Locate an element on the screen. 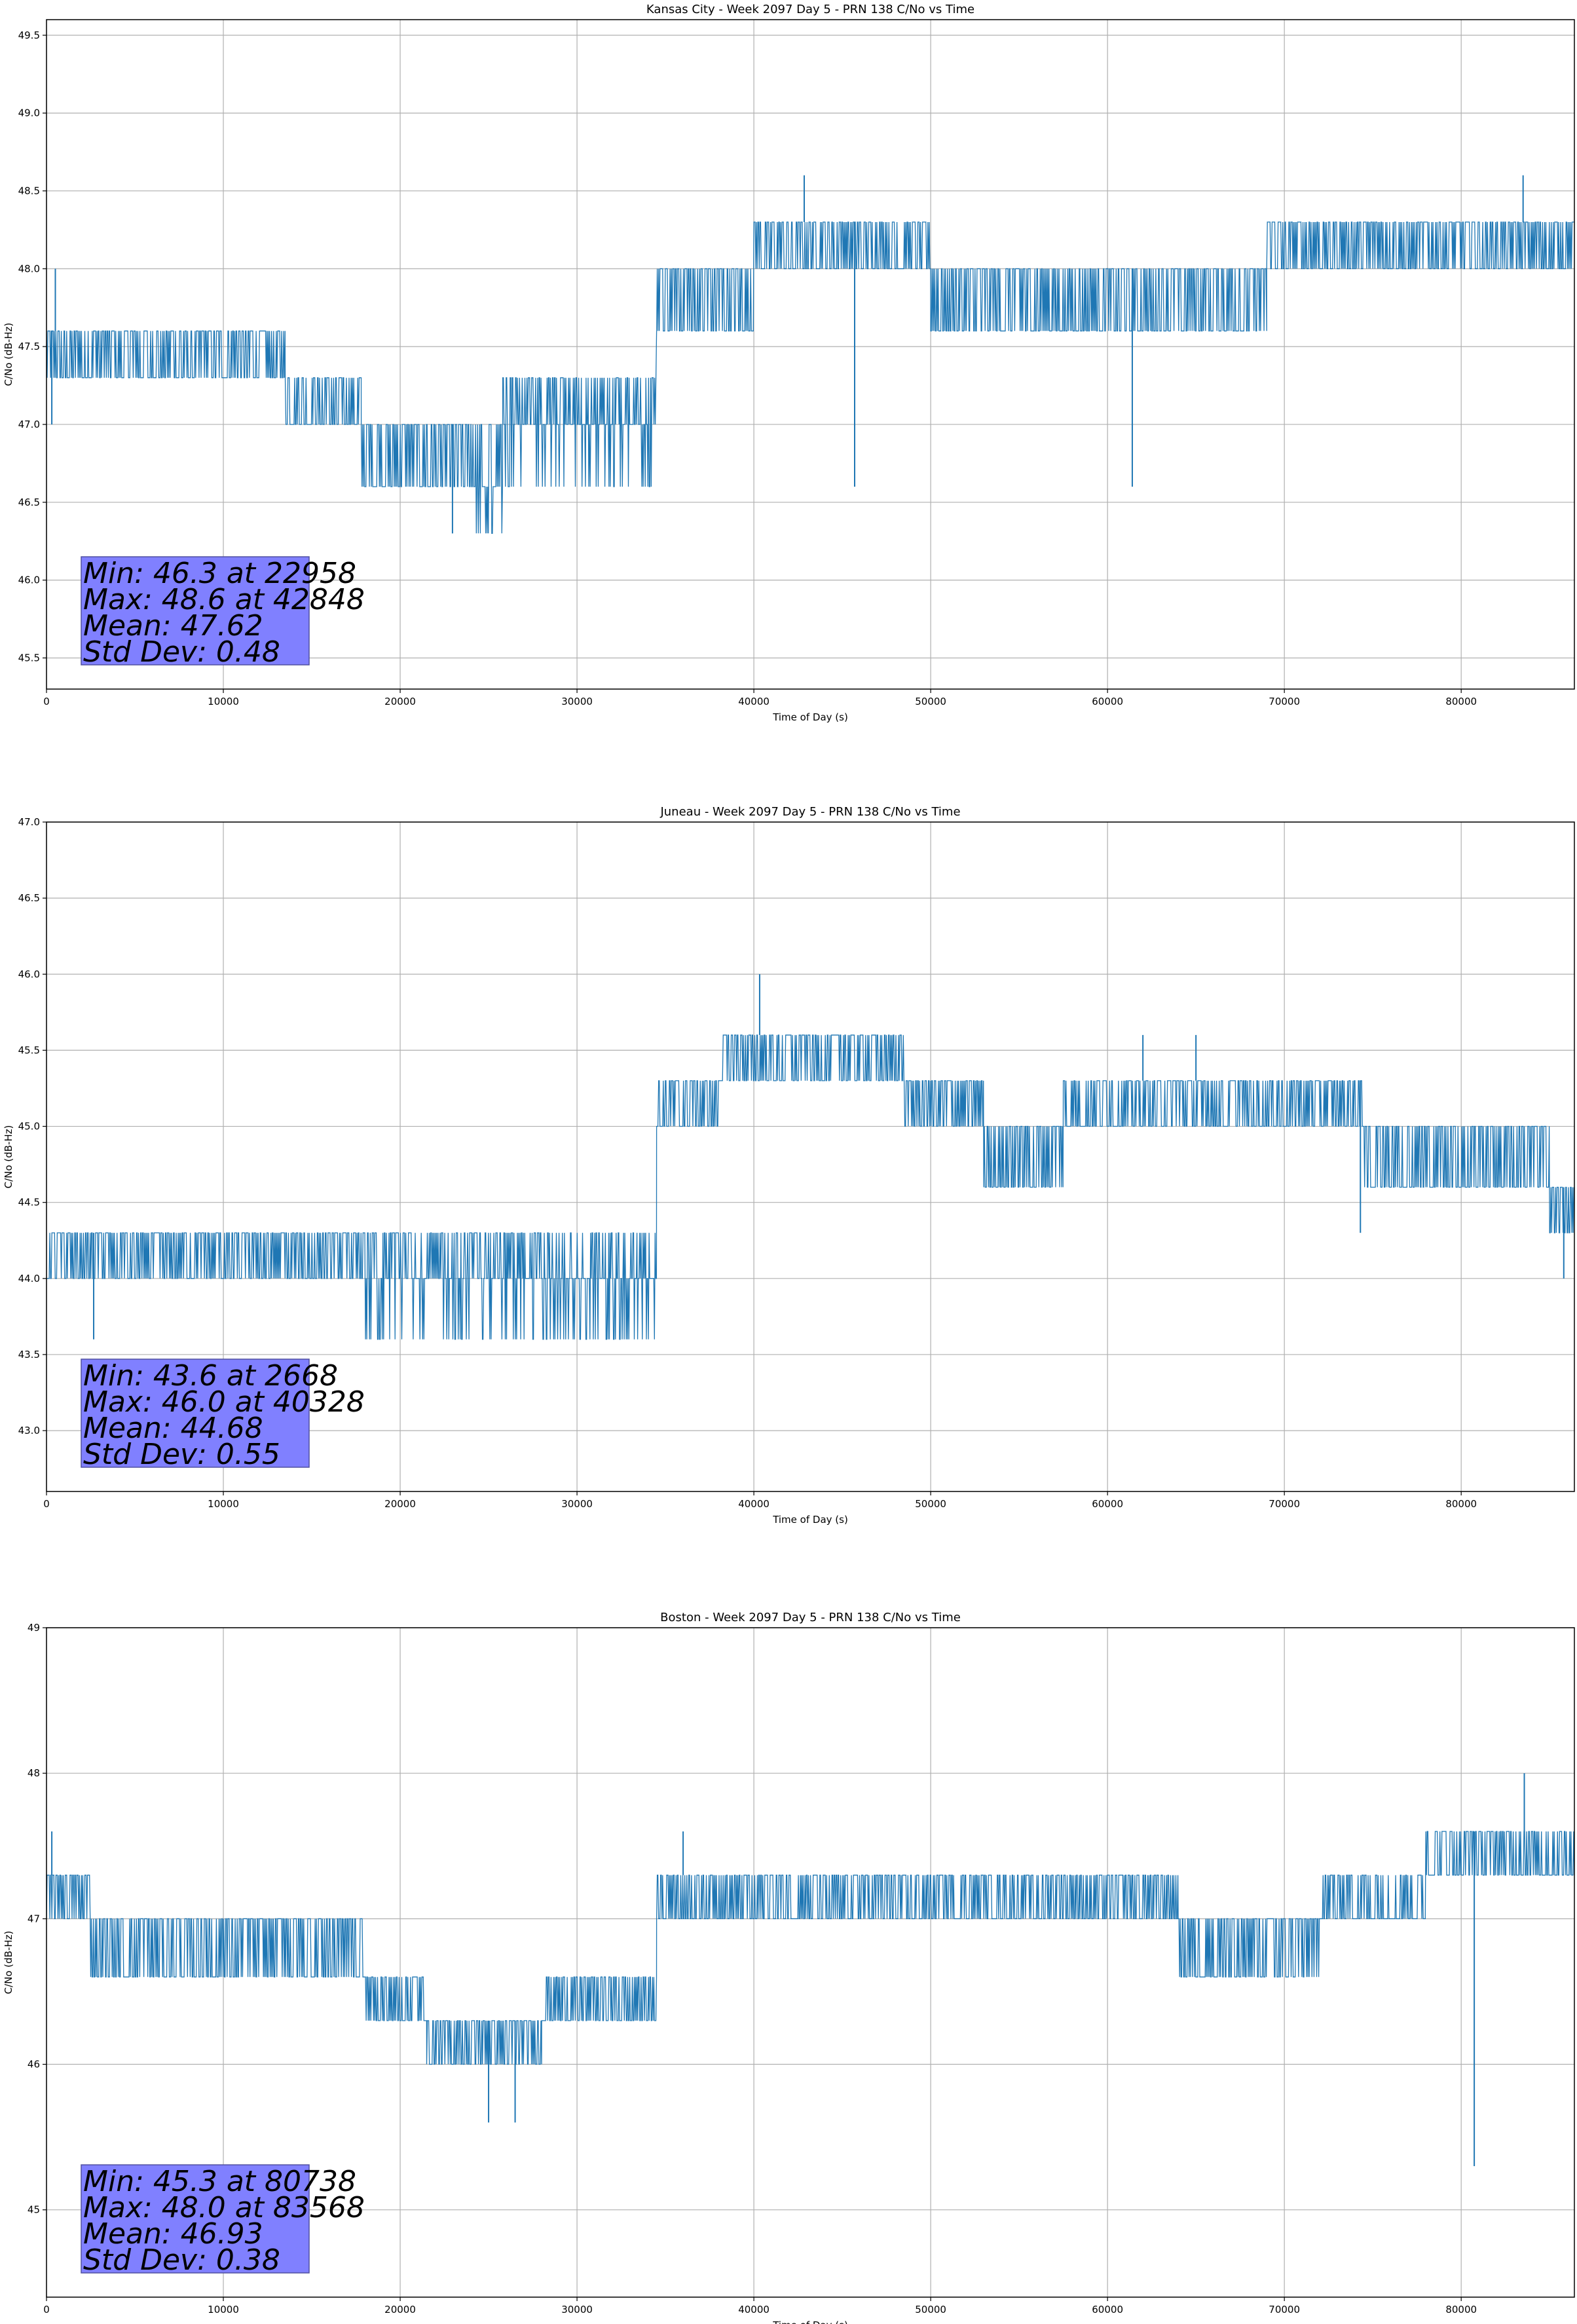 The height and width of the screenshot is (2324, 1577). y-tick-label: 47 is located at coordinates (34, 1918).